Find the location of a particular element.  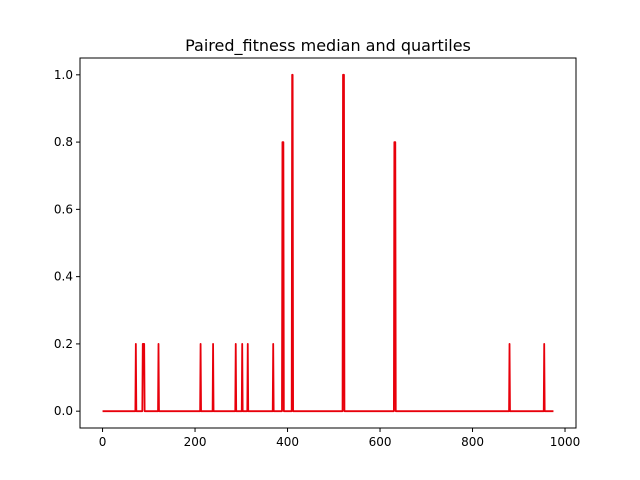

y-tick-label: 0.6 is located at coordinates (63, 209).